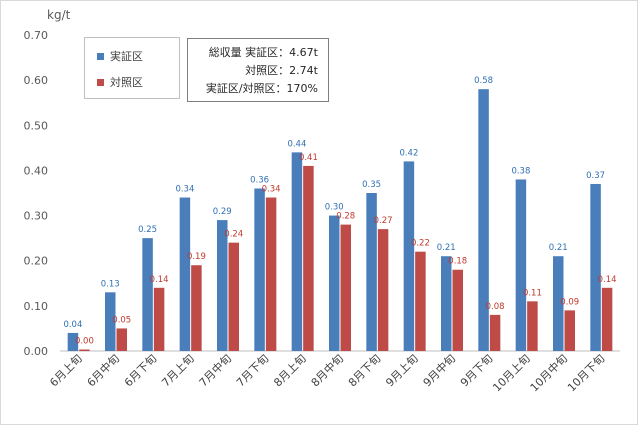 This screenshot has width=638, height=425. I want to click on data-label-series-a: 0.13, so click(110, 284).